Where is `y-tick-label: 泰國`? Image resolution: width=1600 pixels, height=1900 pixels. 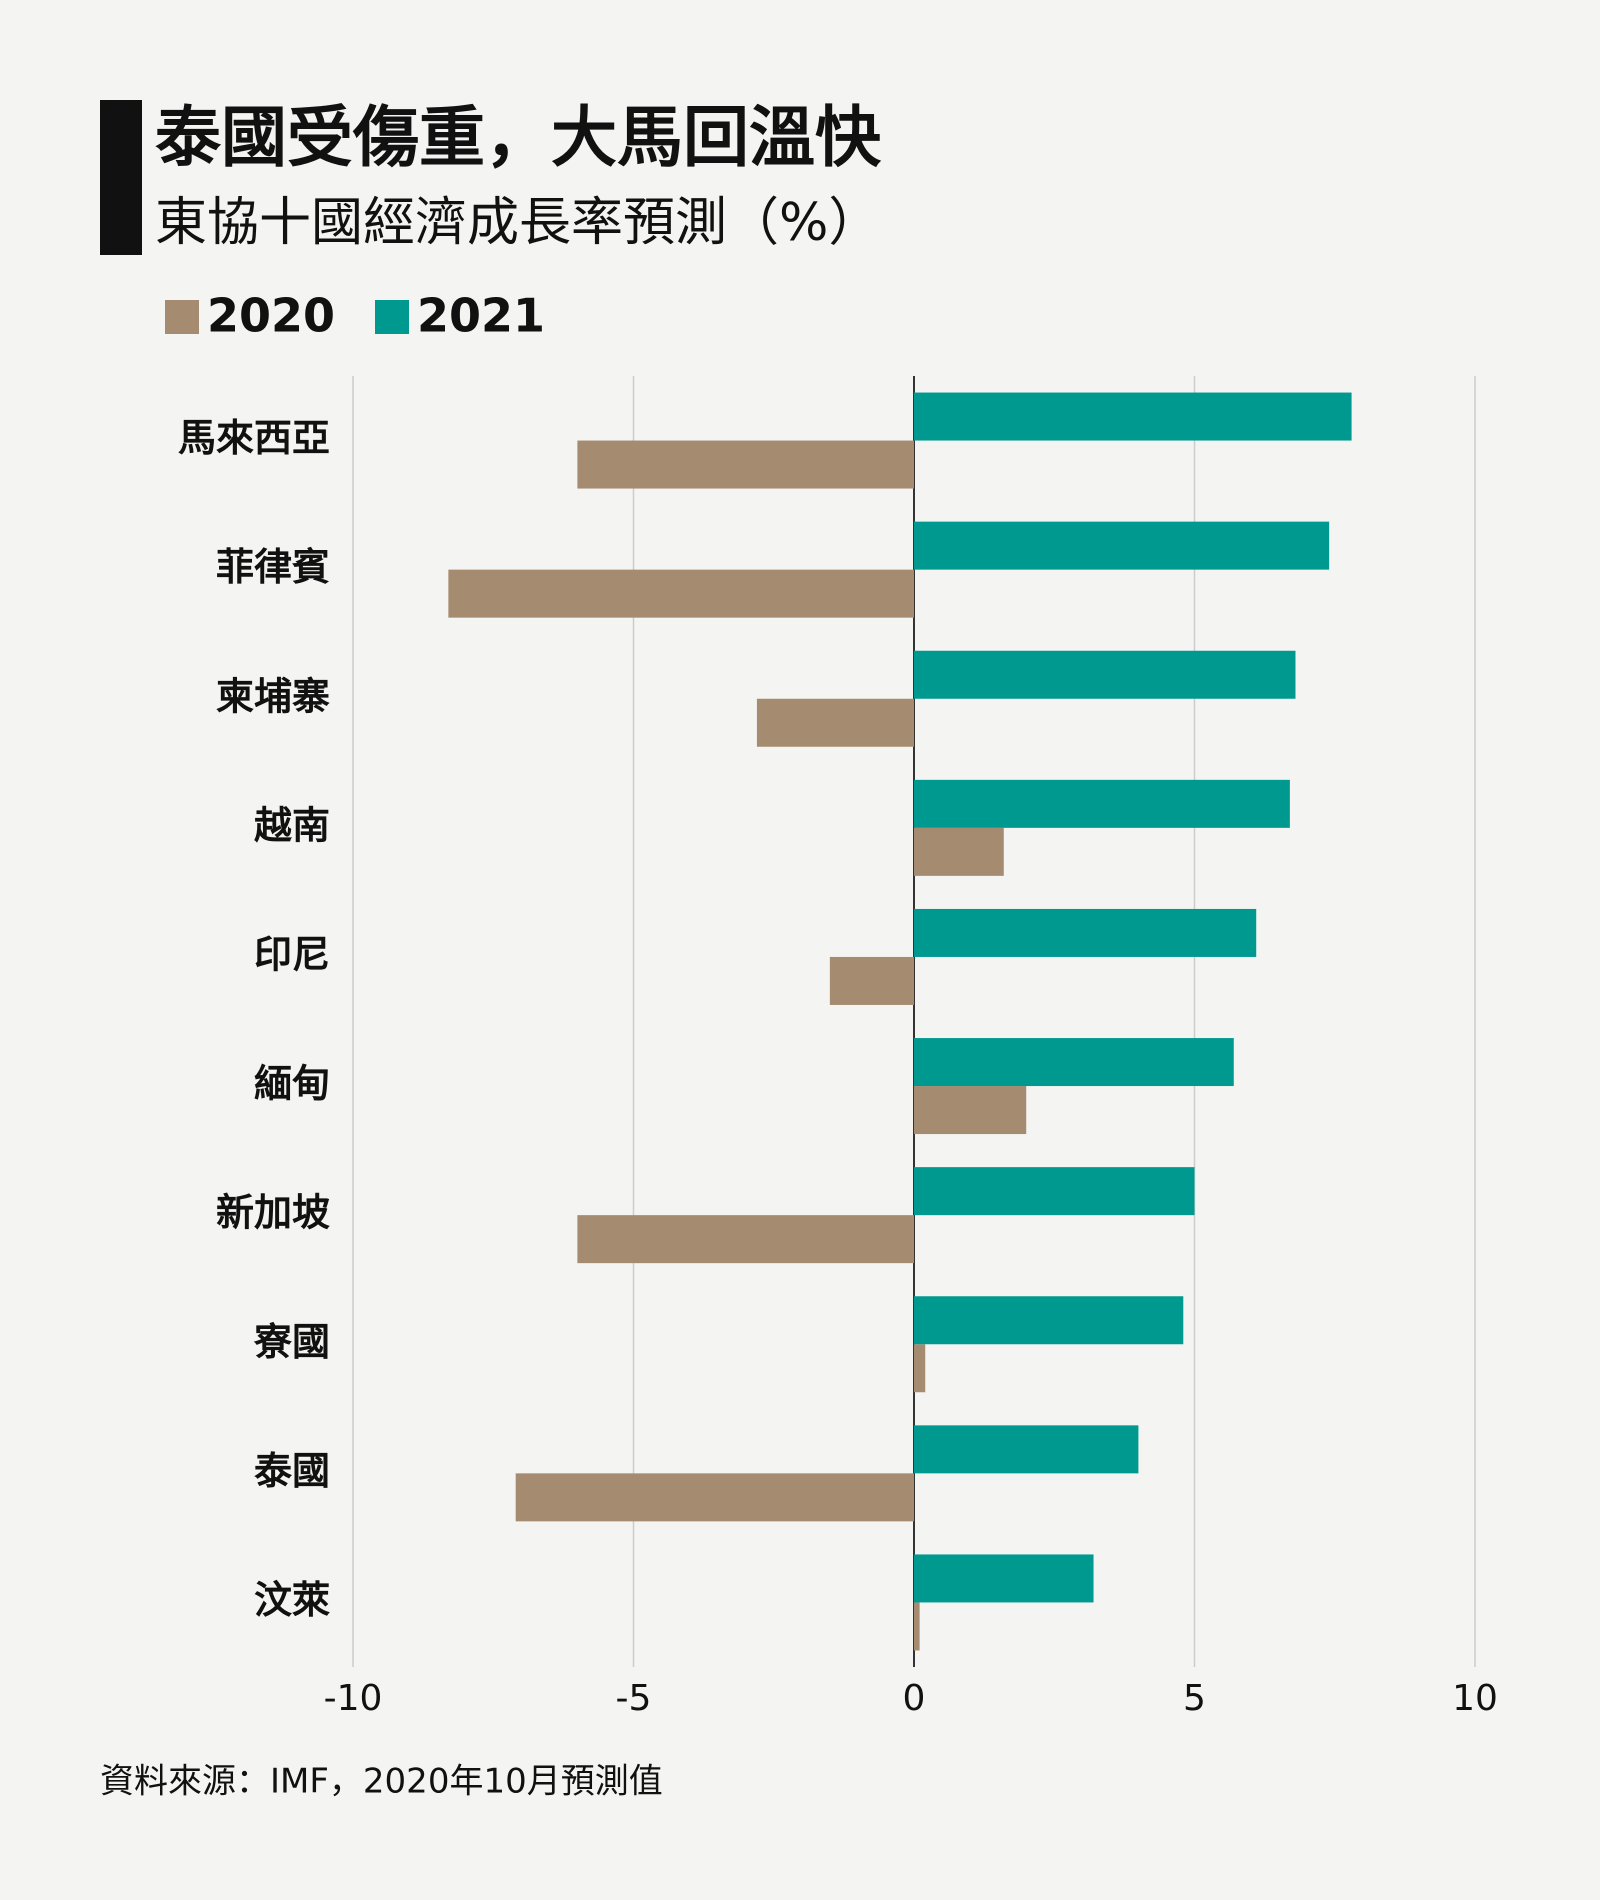
y-tick-label: 泰國 is located at coordinates (292, 1471).